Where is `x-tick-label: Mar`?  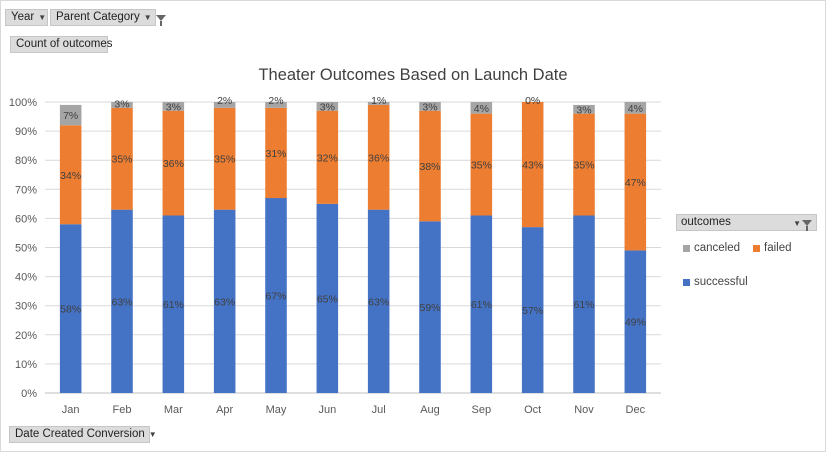
x-tick-label: Mar is located at coordinates (173, 410).